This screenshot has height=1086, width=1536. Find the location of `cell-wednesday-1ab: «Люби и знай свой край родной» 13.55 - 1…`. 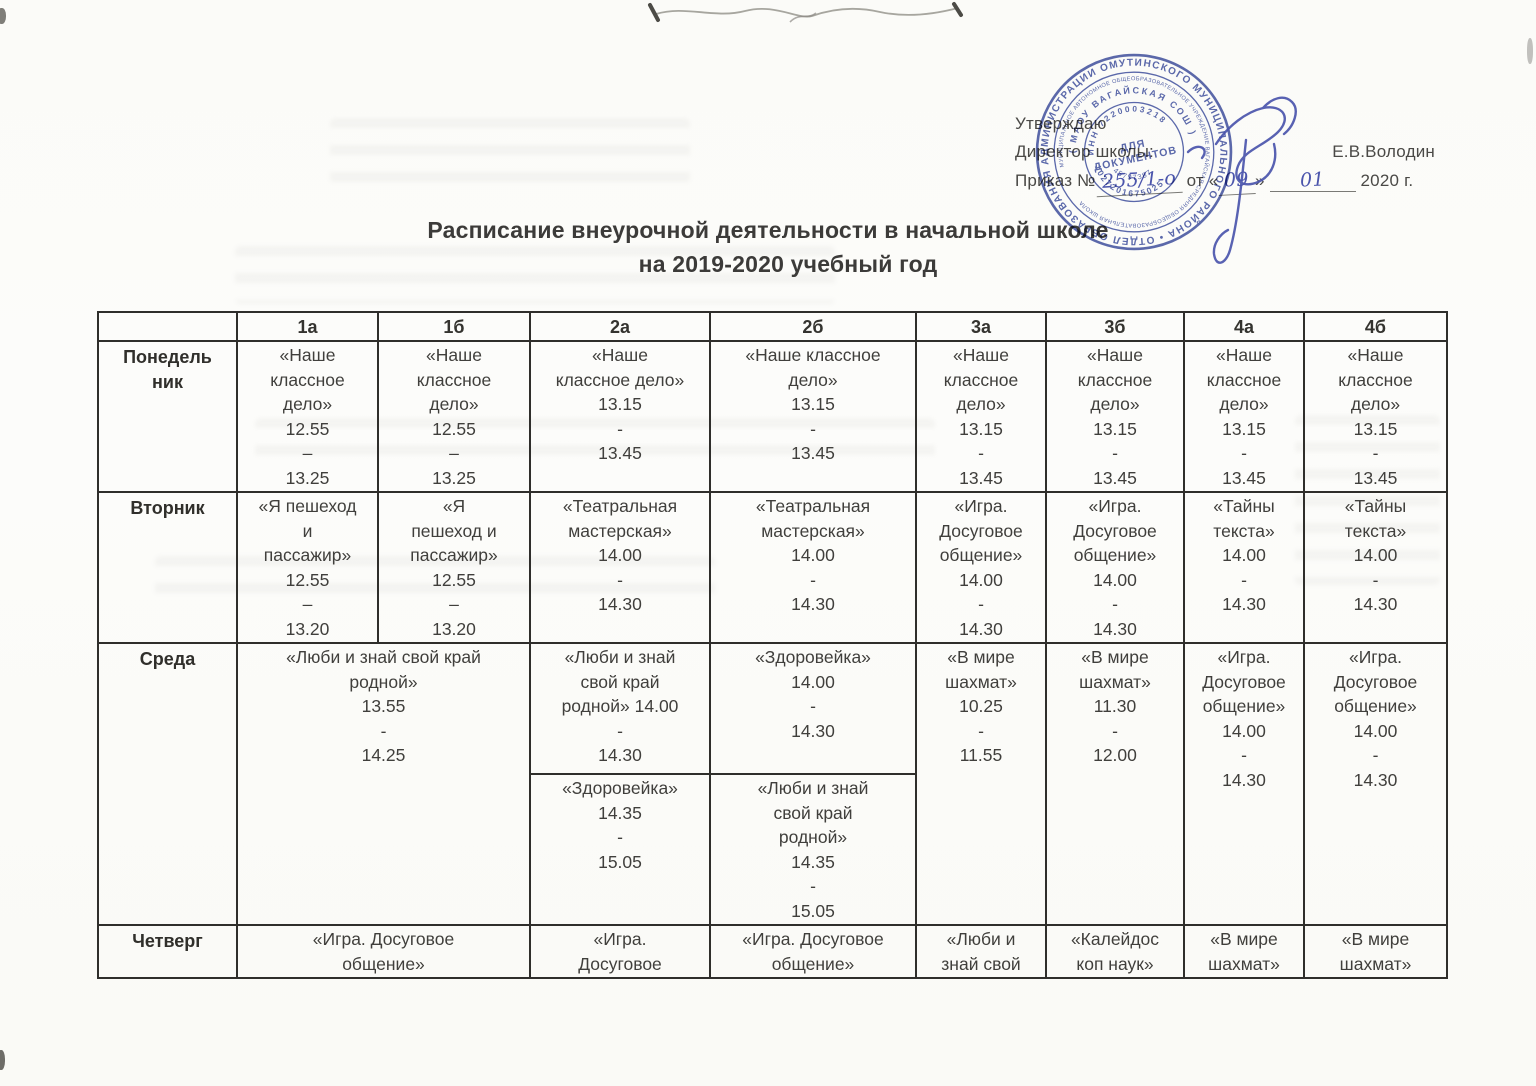

cell-wednesday-1ab: «Люби и знай свой край родной» 13.55 - 1… is located at coordinates (383, 784).